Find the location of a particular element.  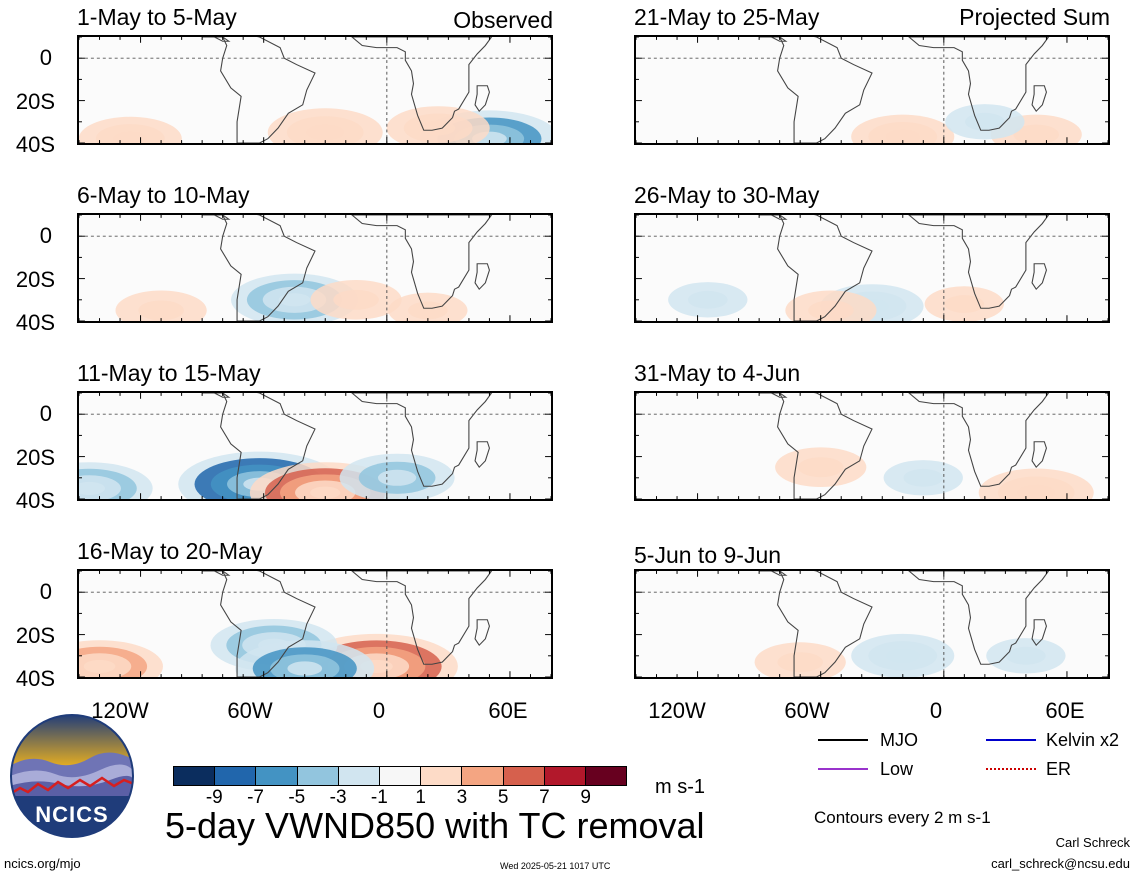

ytick-r4-0: 0 is located at coordinates (45, 591).